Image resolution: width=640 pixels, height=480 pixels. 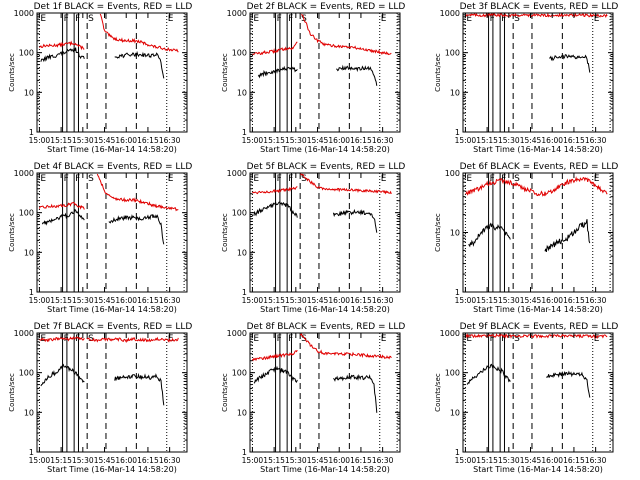 What do you see at coordinates (326, 7) in the screenshot?
I see `chart-title: Det 2f BLACK = Events, RED = LLD` at bounding box center [326, 7].